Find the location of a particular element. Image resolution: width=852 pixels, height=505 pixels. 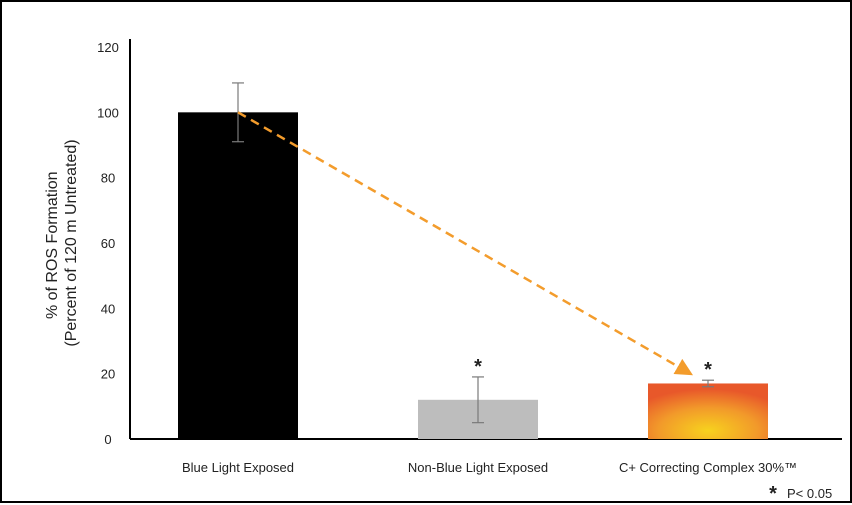

y-axis-title-line2: (Percent of 120 m Untreated) is located at coordinates (71, 242).